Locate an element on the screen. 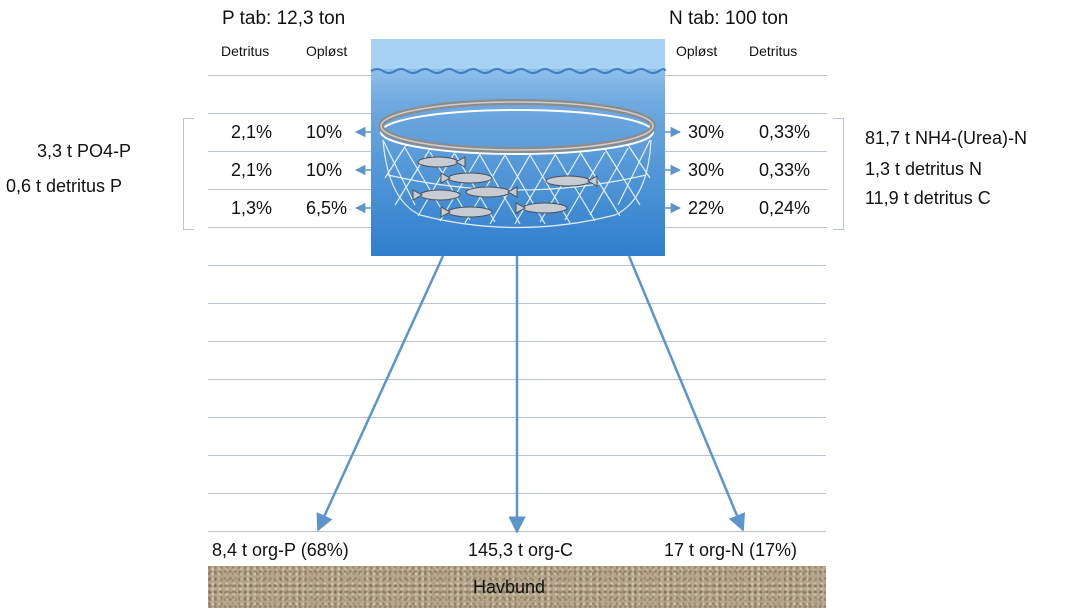 The width and height of the screenshot is (1087, 608). org-p-label: 8,4 t org-P (68%) is located at coordinates (280, 550).